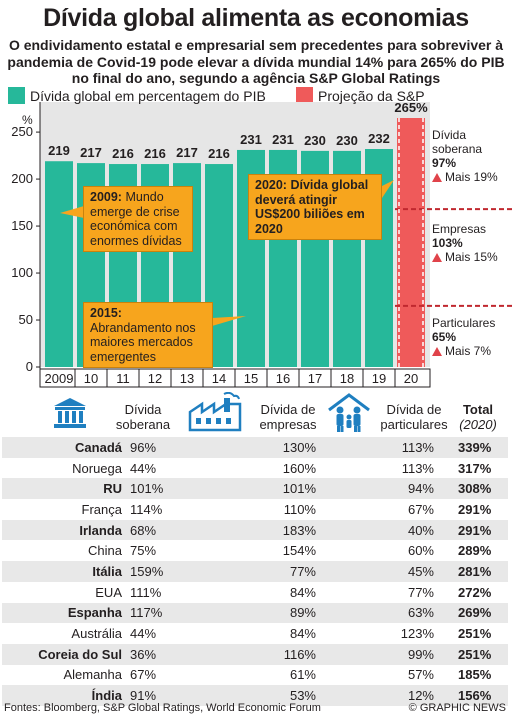  I want to click on sovereign-cell: 68%, so click(153, 530).